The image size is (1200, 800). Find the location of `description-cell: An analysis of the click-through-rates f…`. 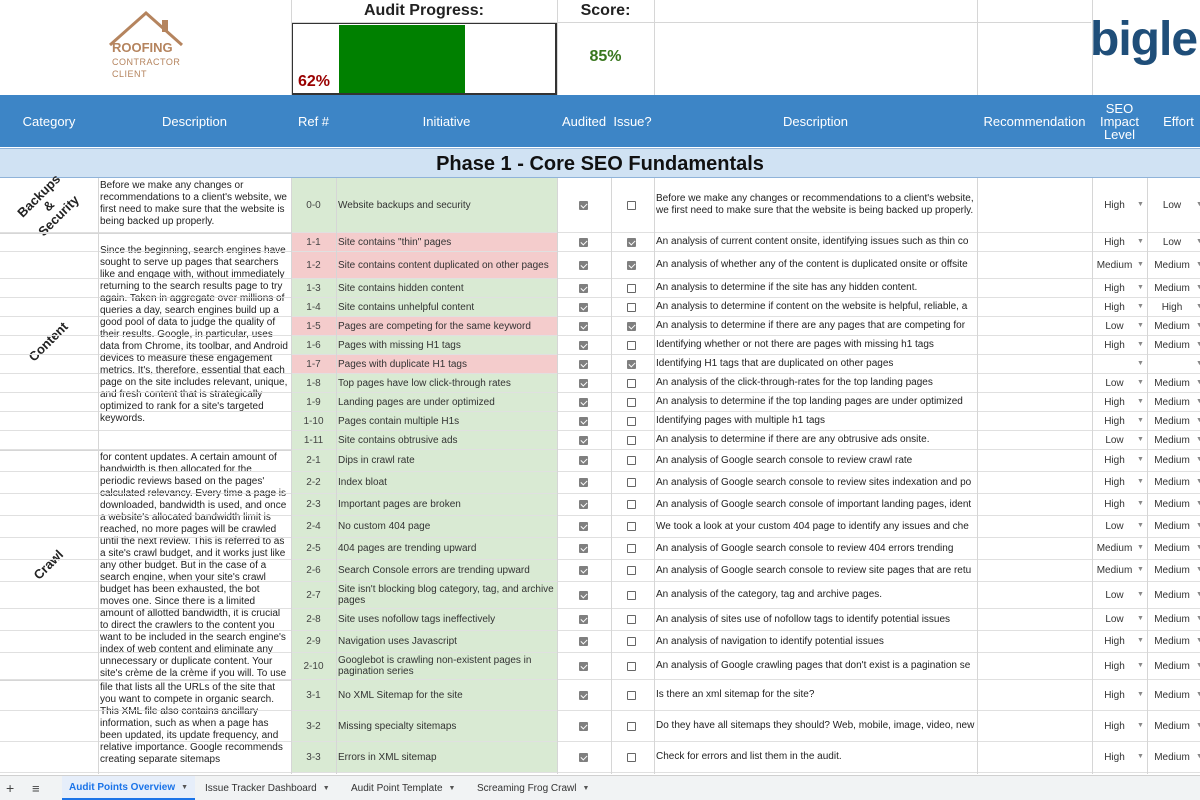

description-cell: An analysis of the click-through-rates f… is located at coordinates (794, 382).